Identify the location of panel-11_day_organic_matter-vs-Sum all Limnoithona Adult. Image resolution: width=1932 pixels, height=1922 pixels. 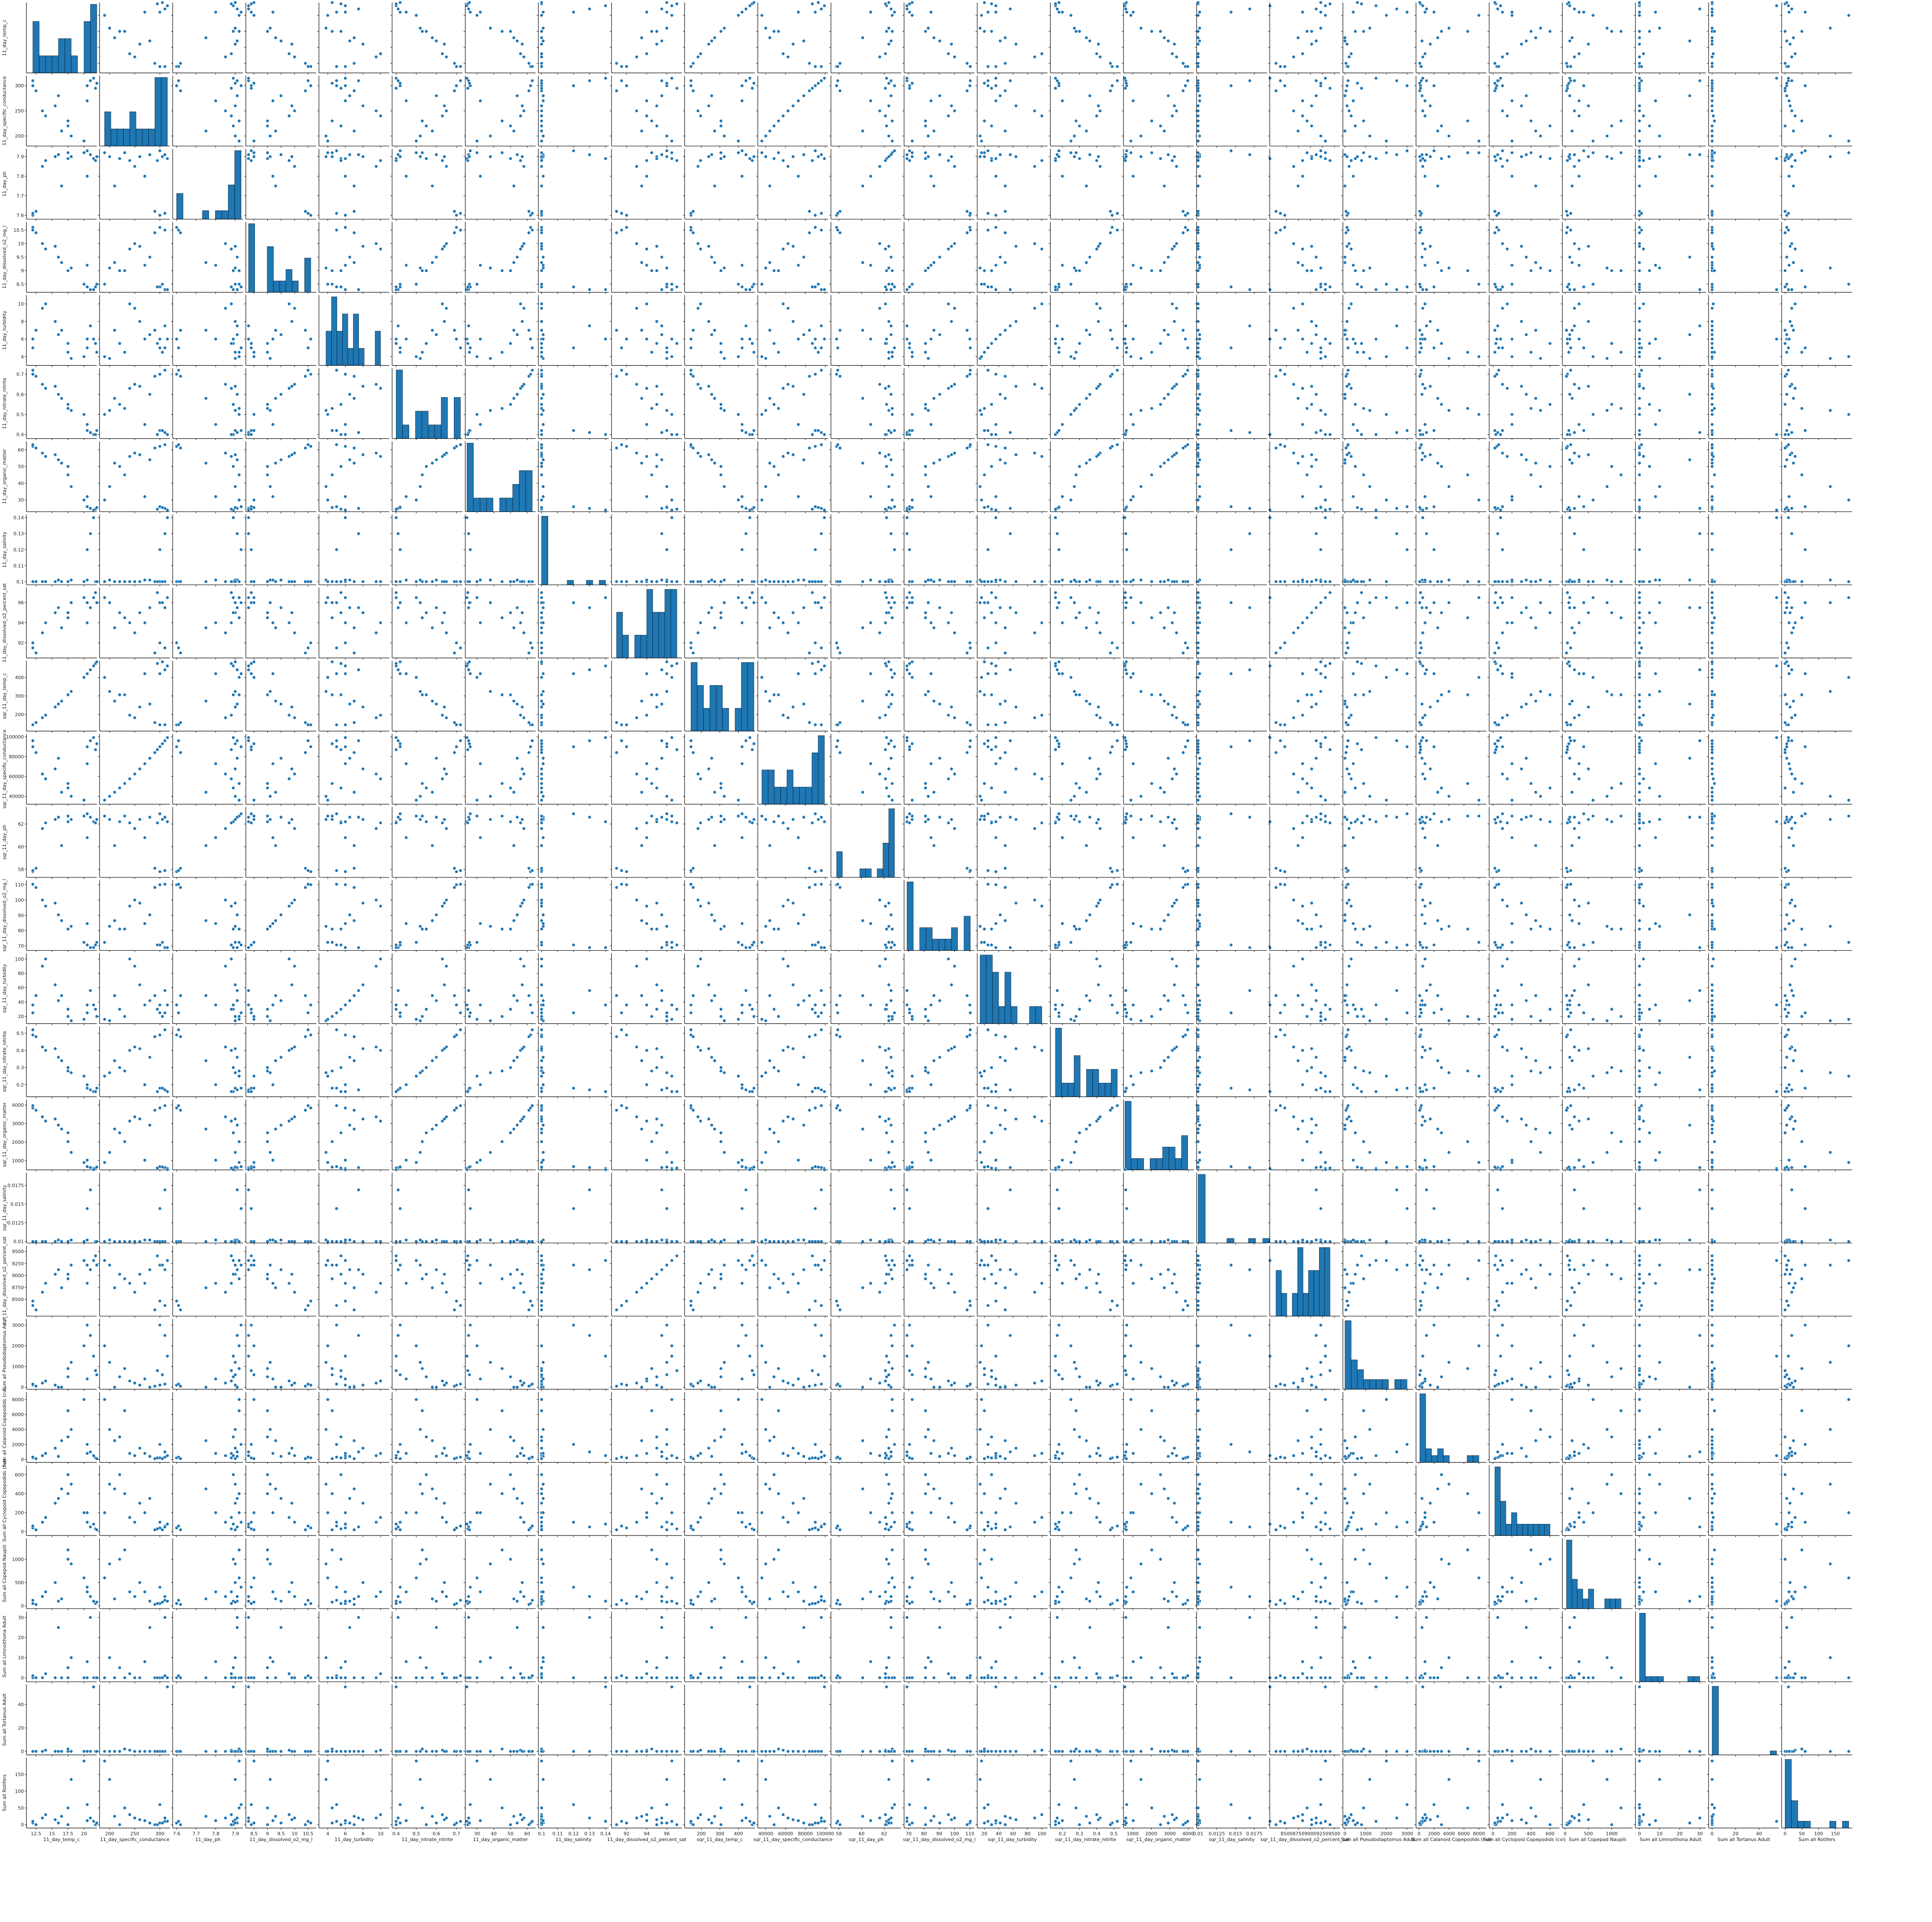
(1670, 477).